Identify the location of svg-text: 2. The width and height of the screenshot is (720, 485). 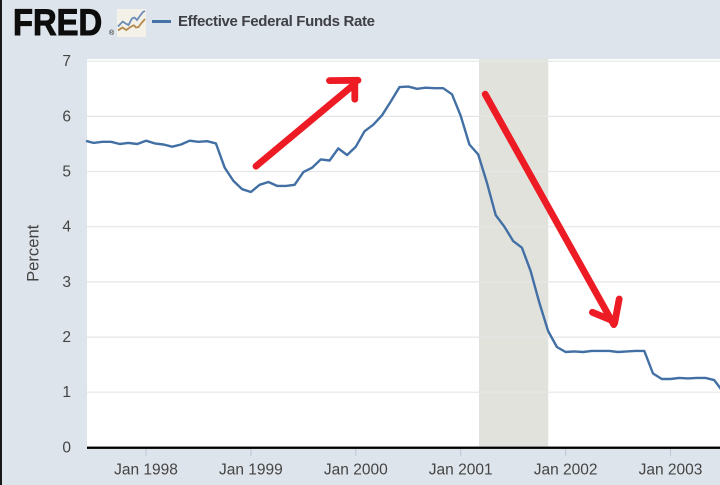
(66, 337).